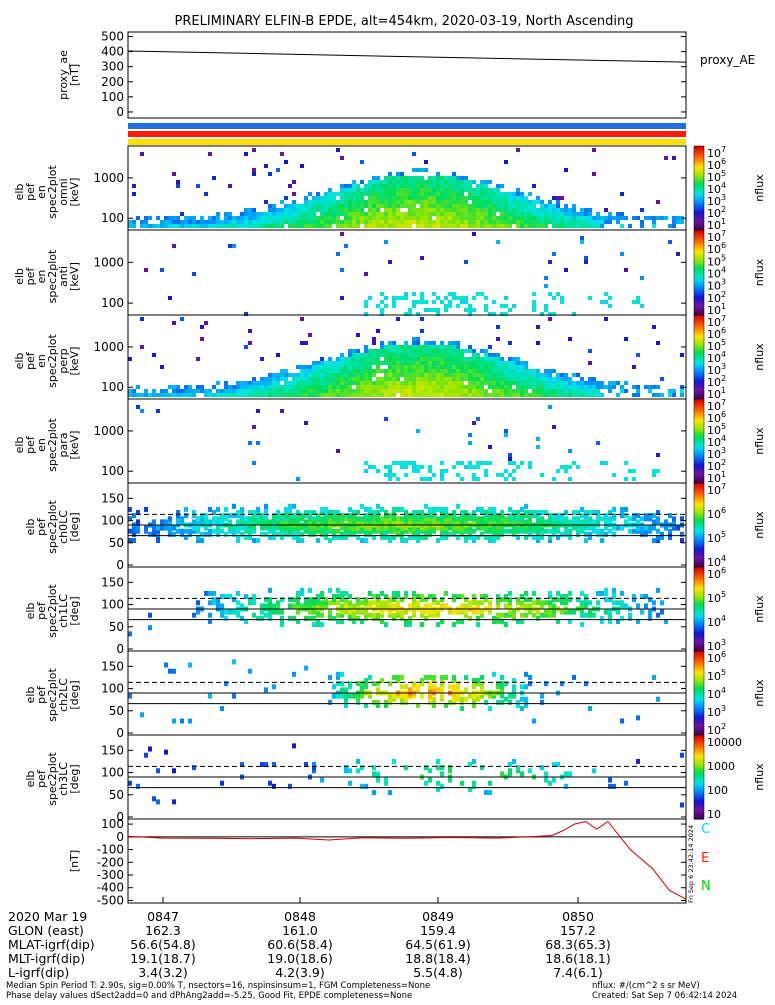  What do you see at coordinates (116, 795) in the screenshot?
I see `pa-ch3-y-ticklabel: 50` at bounding box center [116, 795].